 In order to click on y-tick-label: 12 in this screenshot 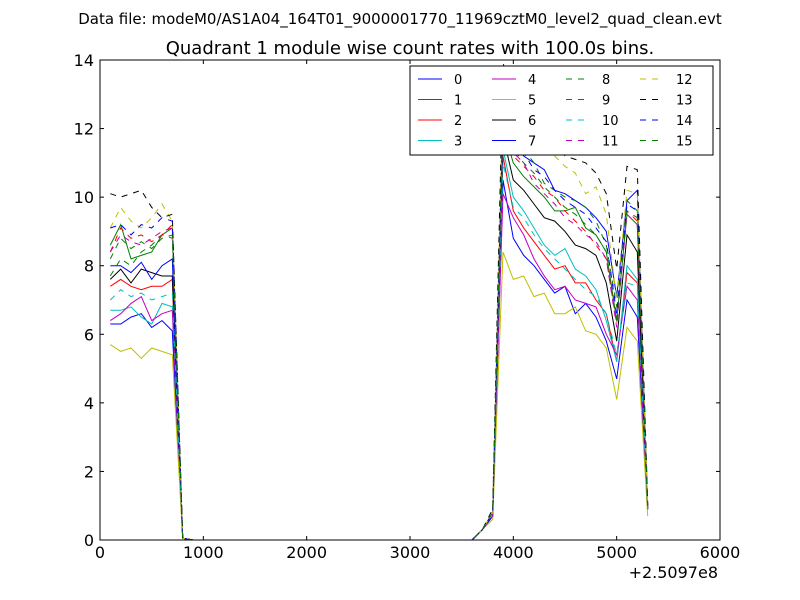, I will do `click(84, 129)`.